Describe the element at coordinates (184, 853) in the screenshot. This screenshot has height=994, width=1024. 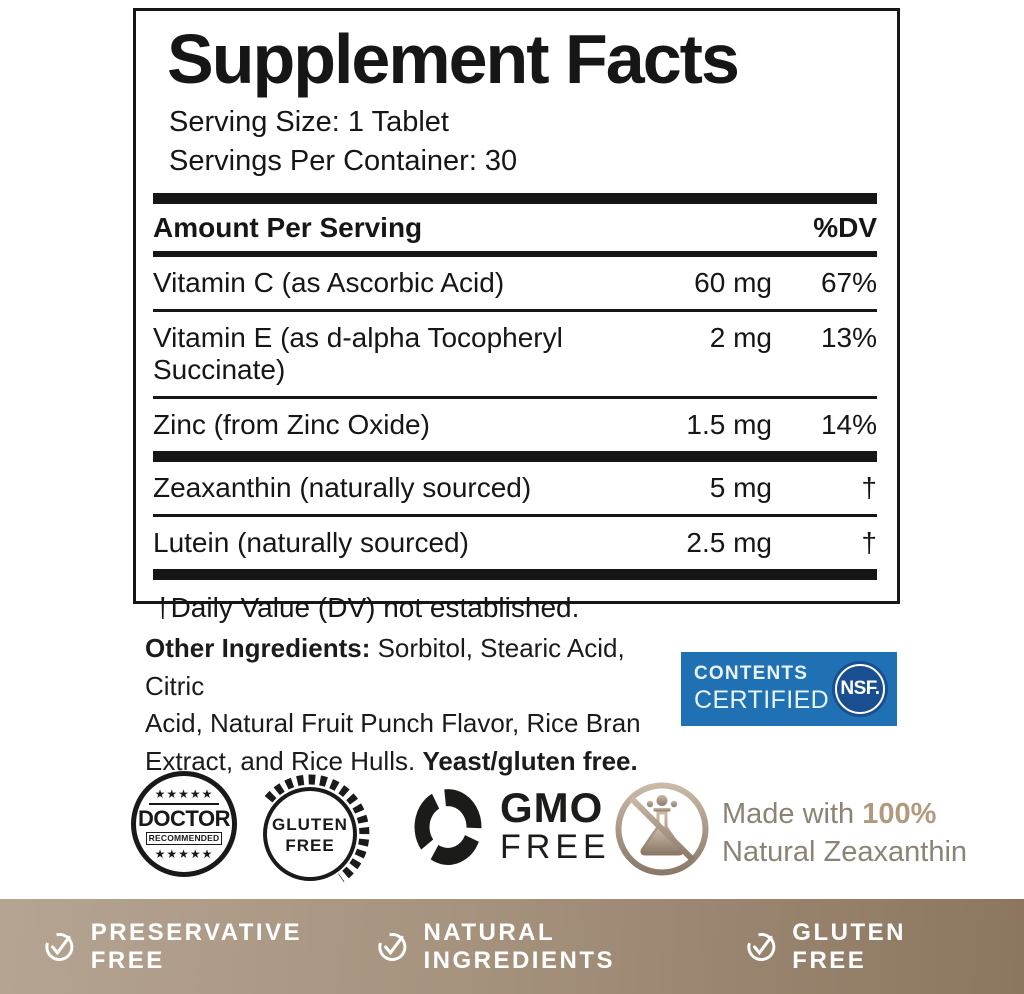
I see `stars-bottom-icon: ★★★★★` at that location.